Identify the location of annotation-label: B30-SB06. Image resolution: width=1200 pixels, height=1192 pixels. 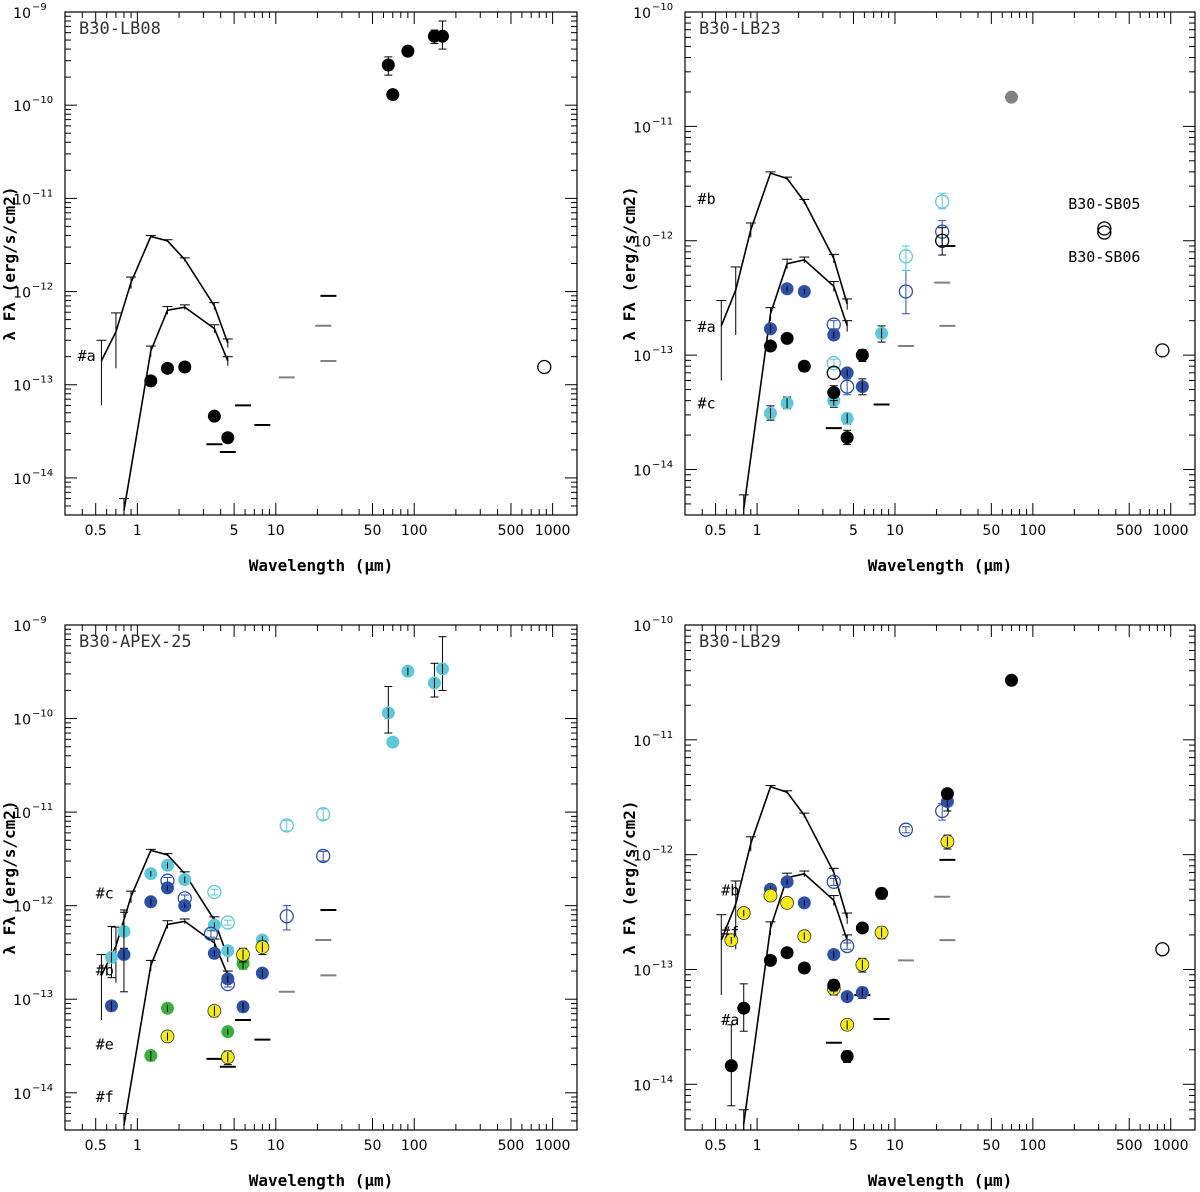
(1104, 257).